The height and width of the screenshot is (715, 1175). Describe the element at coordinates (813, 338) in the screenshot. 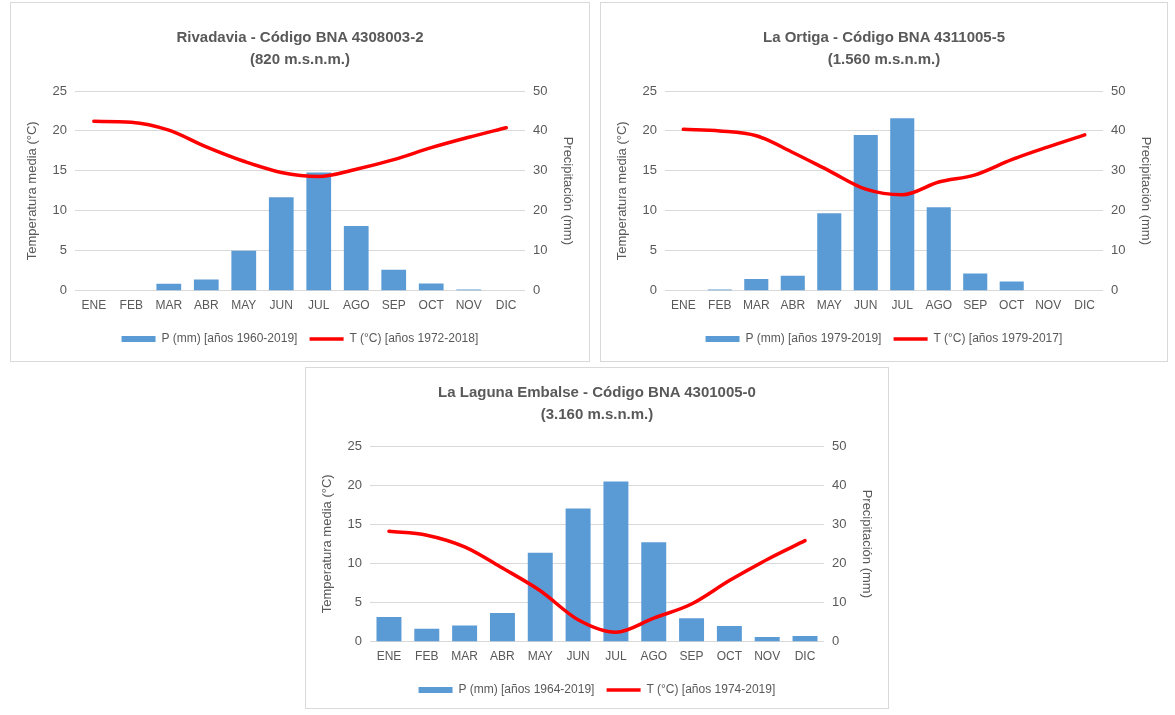

I see `legend-label: P (mm) [años 1979-2019]` at that location.